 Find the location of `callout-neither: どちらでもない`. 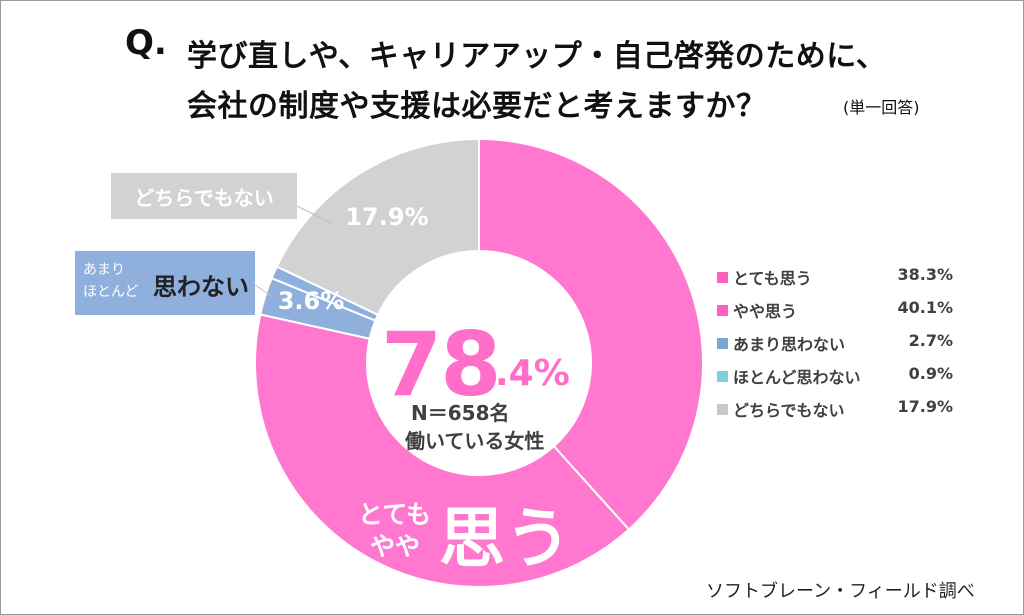

callout-neither: どちらでもない is located at coordinates (204, 196).